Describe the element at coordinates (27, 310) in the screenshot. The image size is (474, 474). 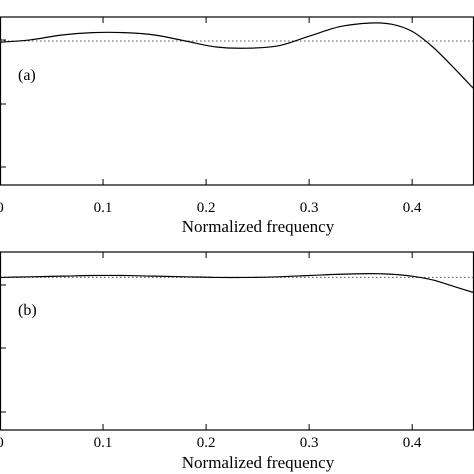
I see `panel-label: (b)` at that location.